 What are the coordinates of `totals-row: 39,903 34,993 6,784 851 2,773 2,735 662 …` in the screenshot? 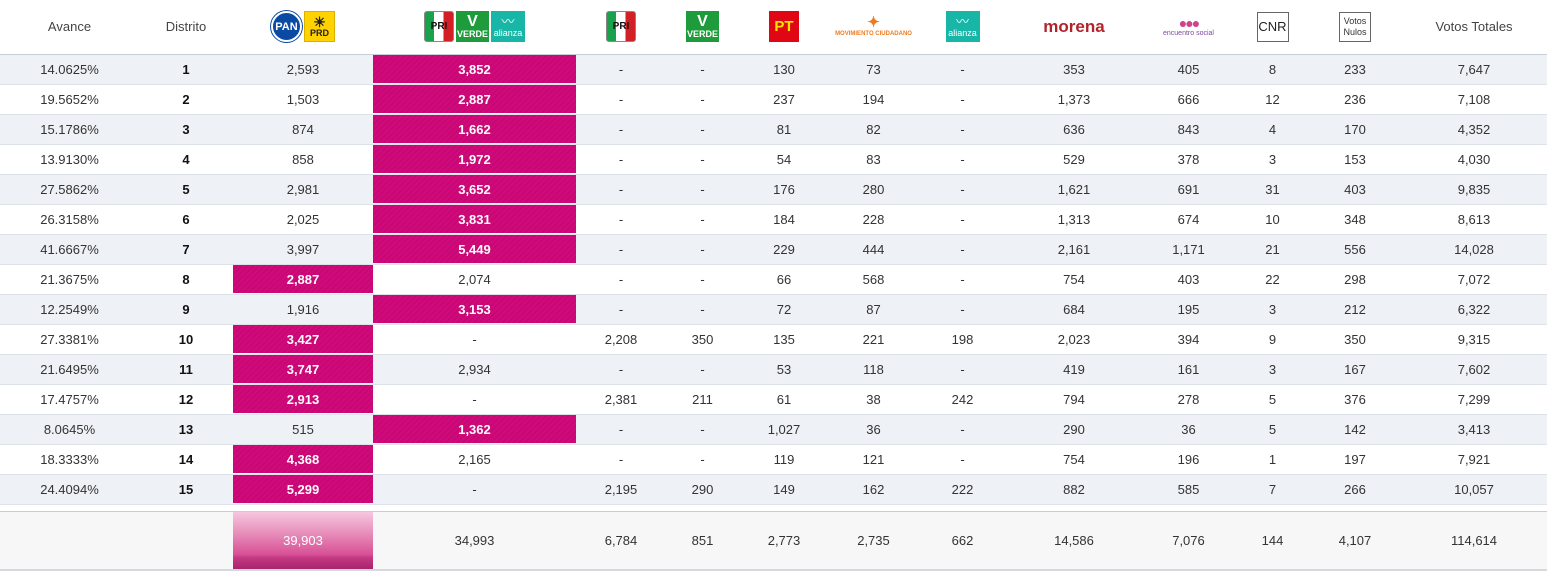 It's located at (773, 541).